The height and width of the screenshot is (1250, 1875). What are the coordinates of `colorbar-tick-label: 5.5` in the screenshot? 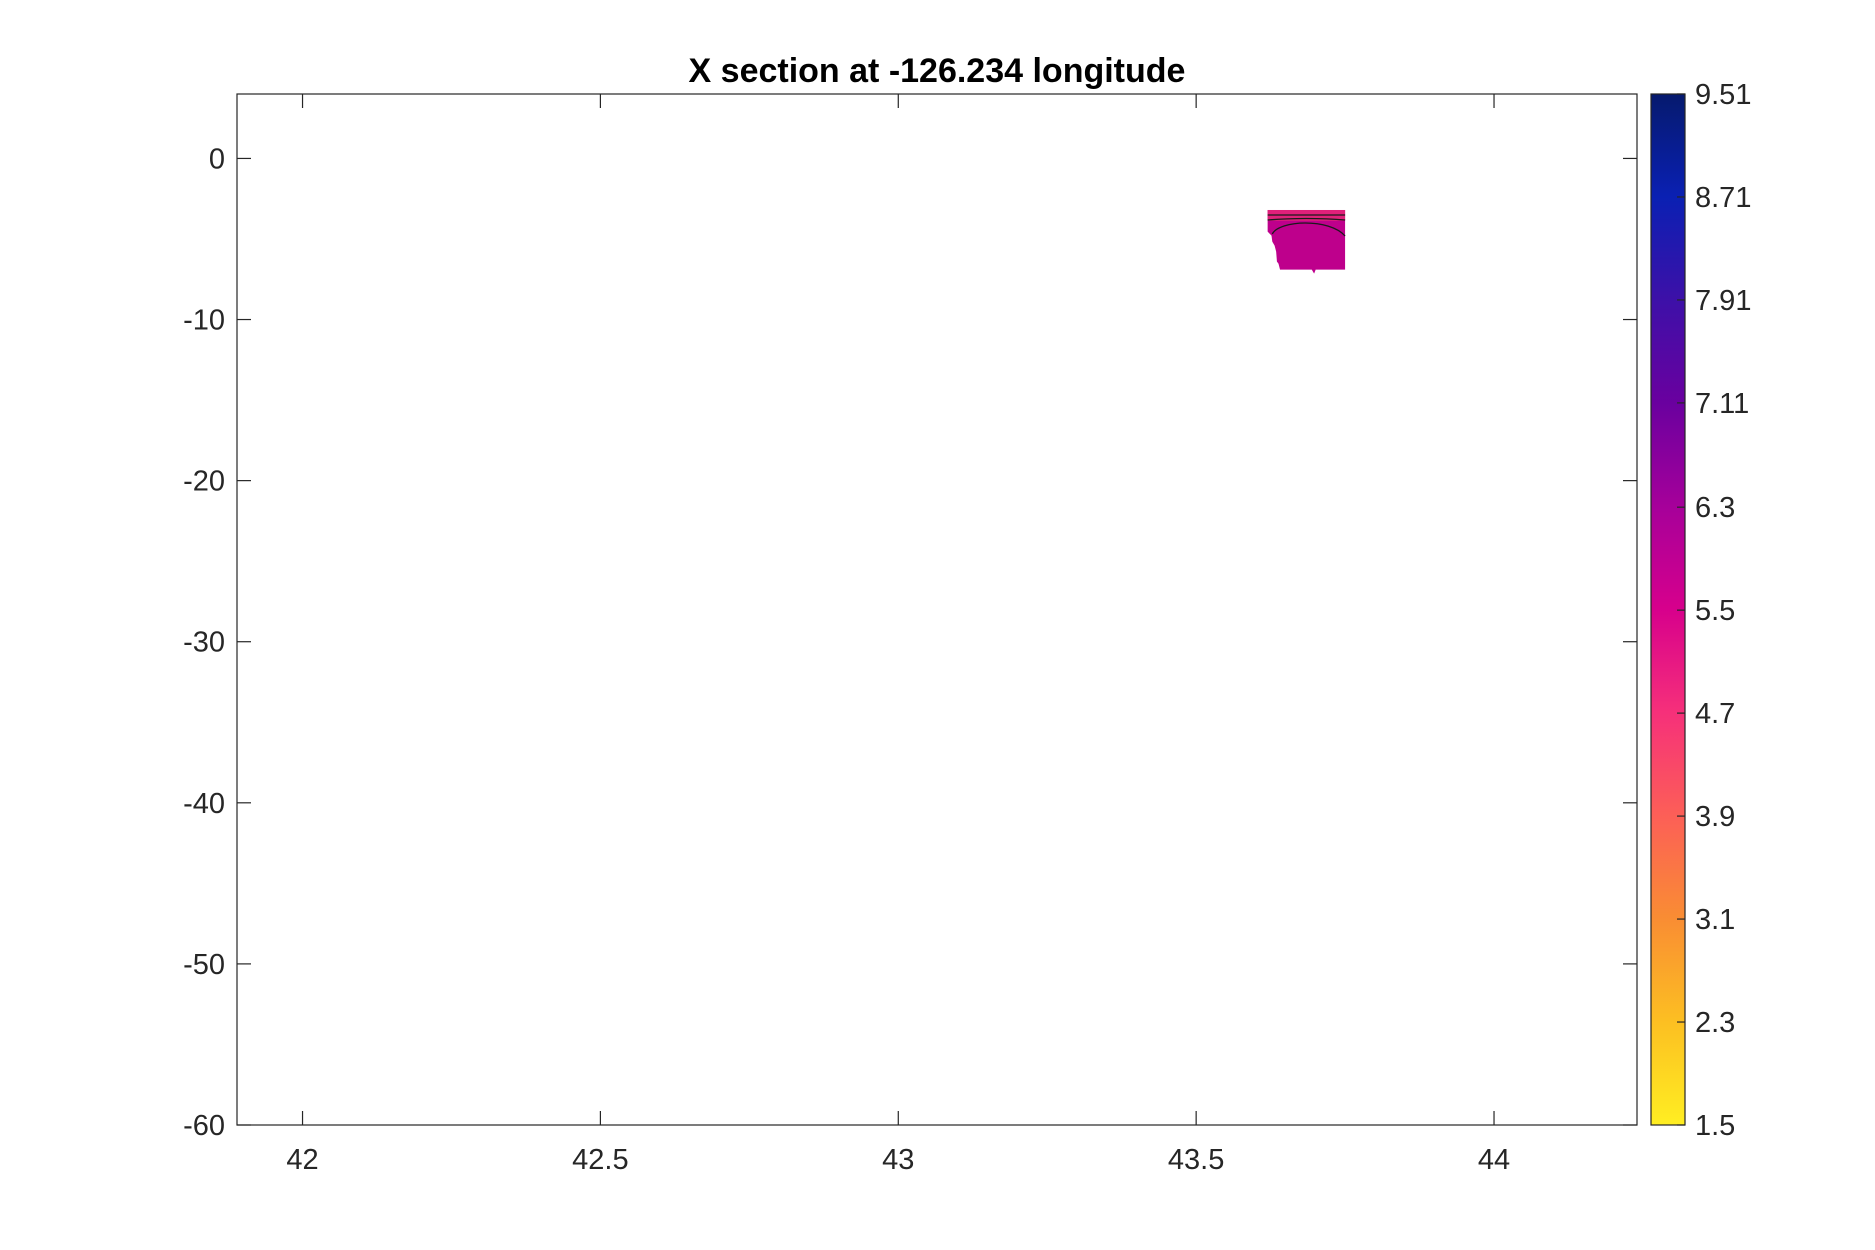 It's located at (1715, 611).